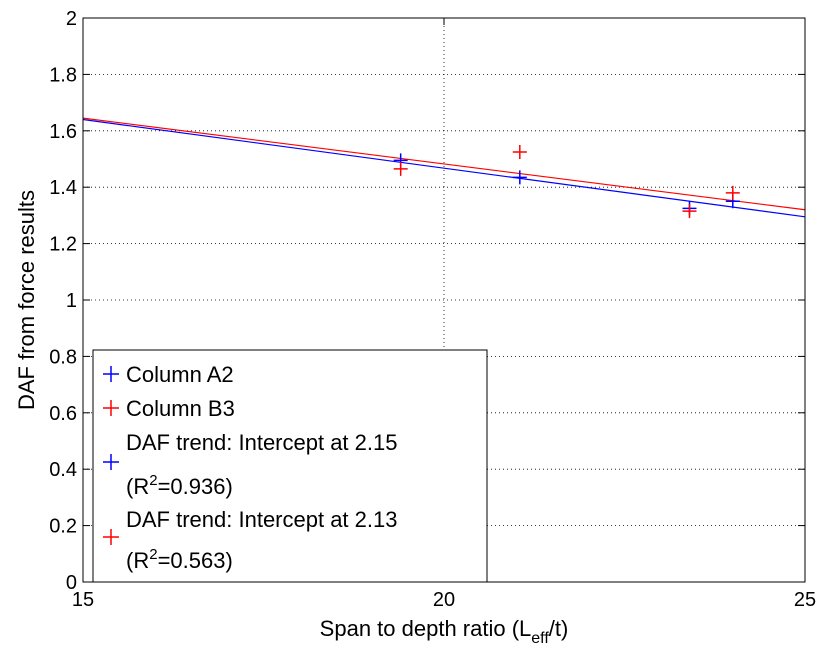  Describe the element at coordinates (111, 462) in the screenshot. I see `legend-marker-trend-a2` at that location.